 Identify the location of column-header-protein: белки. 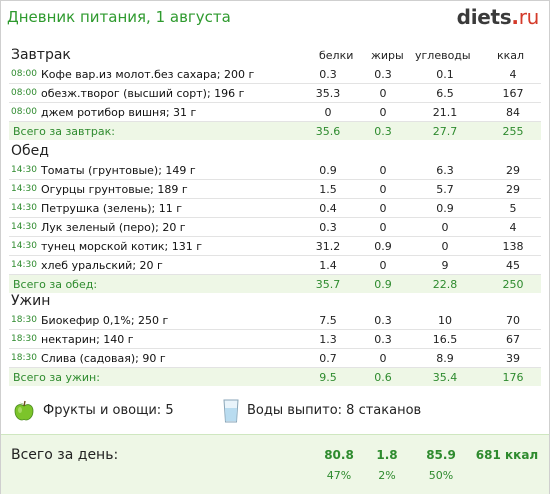
(336, 55).